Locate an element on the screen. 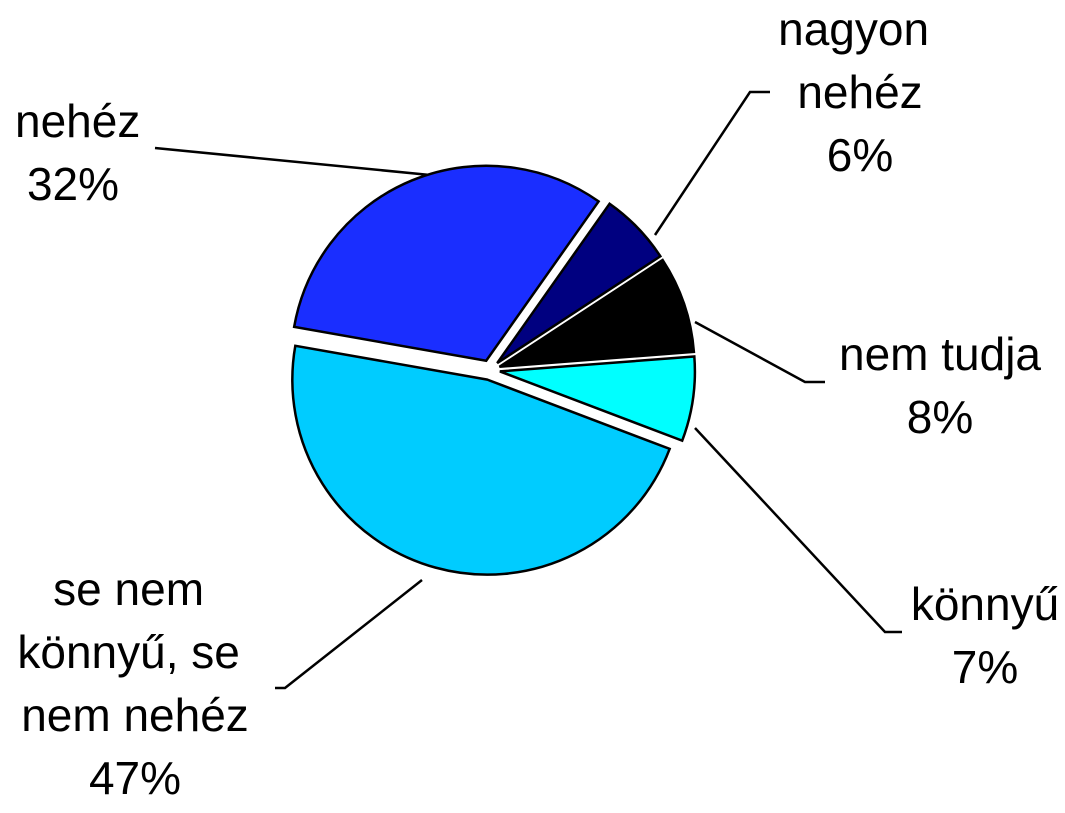  slice-label: nem tudja is located at coordinates (940, 354).